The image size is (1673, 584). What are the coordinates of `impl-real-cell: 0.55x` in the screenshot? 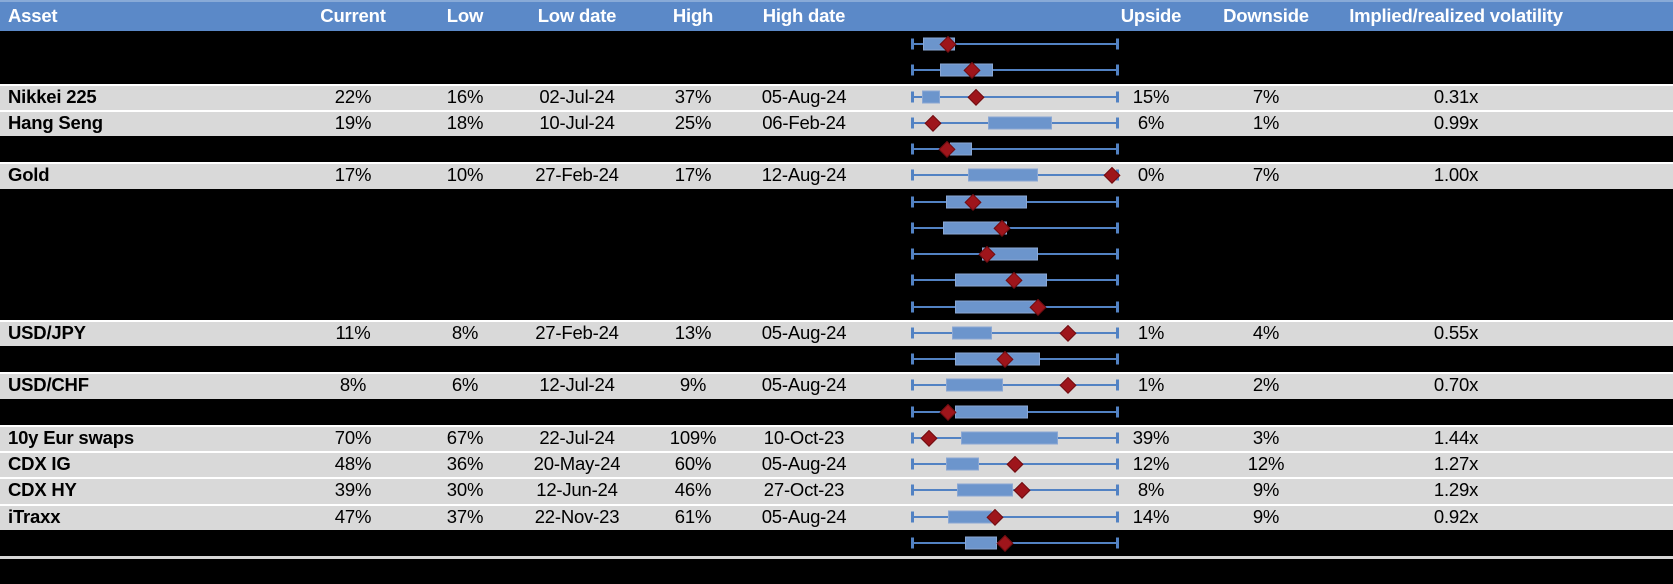 It's located at (1456, 332).